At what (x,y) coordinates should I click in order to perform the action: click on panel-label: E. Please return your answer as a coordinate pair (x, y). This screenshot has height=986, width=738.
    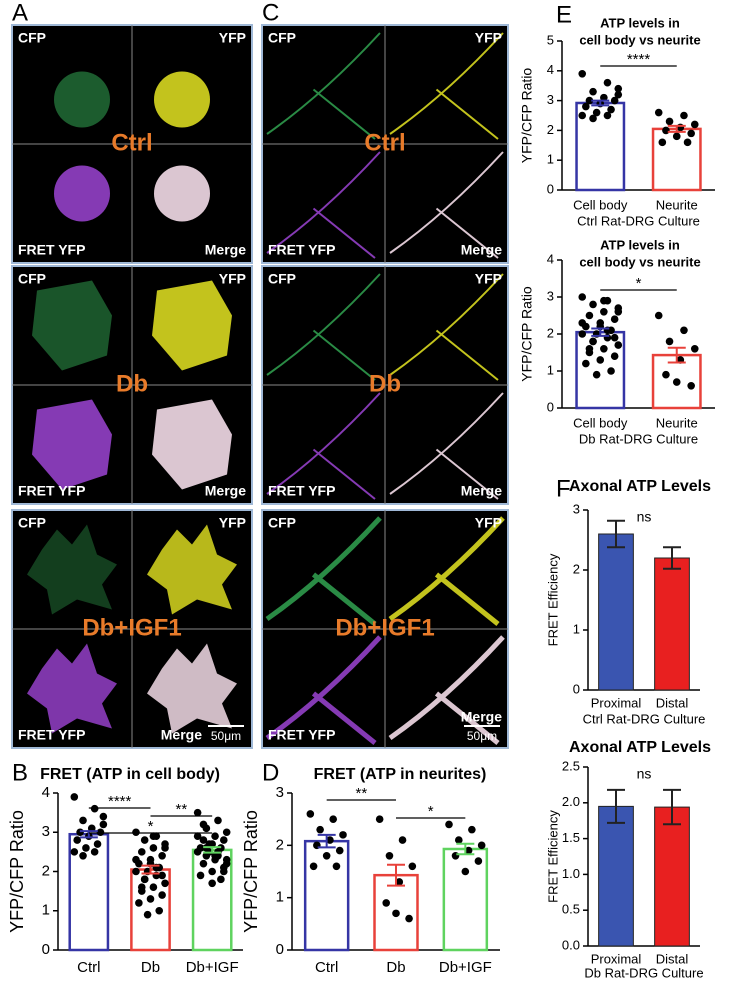
    Looking at the image, I should click on (564, 14).